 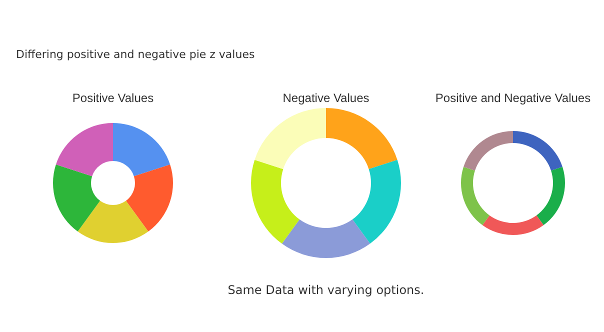 What do you see at coordinates (513, 98) in the screenshot?
I see `chart-title: Positive and Negative Values` at bounding box center [513, 98].